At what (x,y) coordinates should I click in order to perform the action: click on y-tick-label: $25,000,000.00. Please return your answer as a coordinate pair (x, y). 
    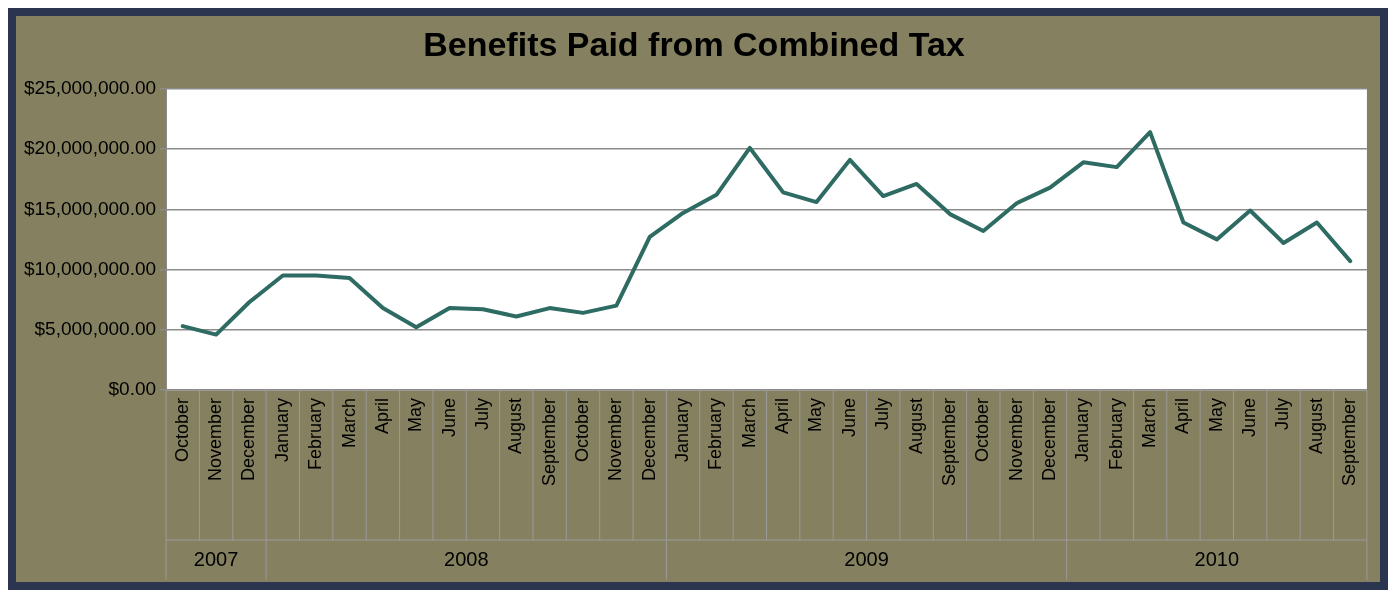
    Looking at the image, I should click on (90, 88).